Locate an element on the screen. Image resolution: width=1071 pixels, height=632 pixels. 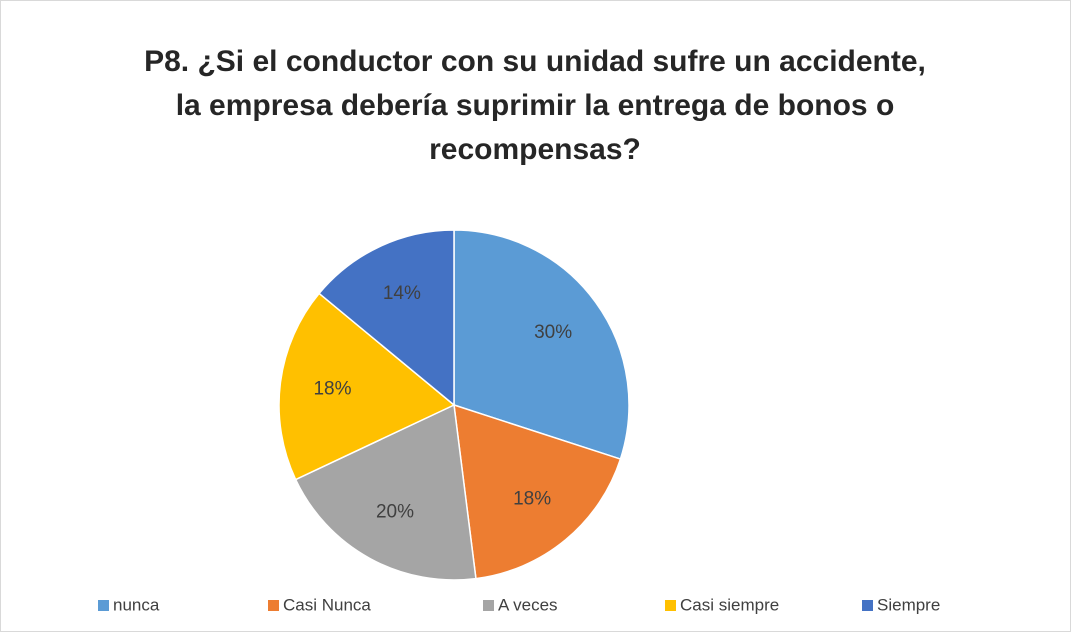
legend-label: nunca is located at coordinates (136, 604).